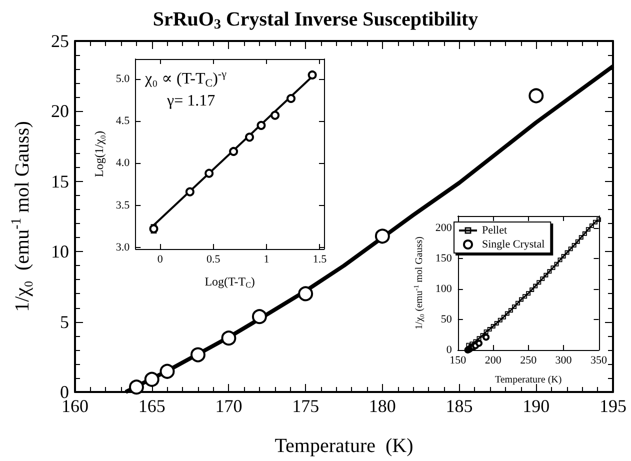  I want to click on y-tick-label: 25, so click(60, 41).